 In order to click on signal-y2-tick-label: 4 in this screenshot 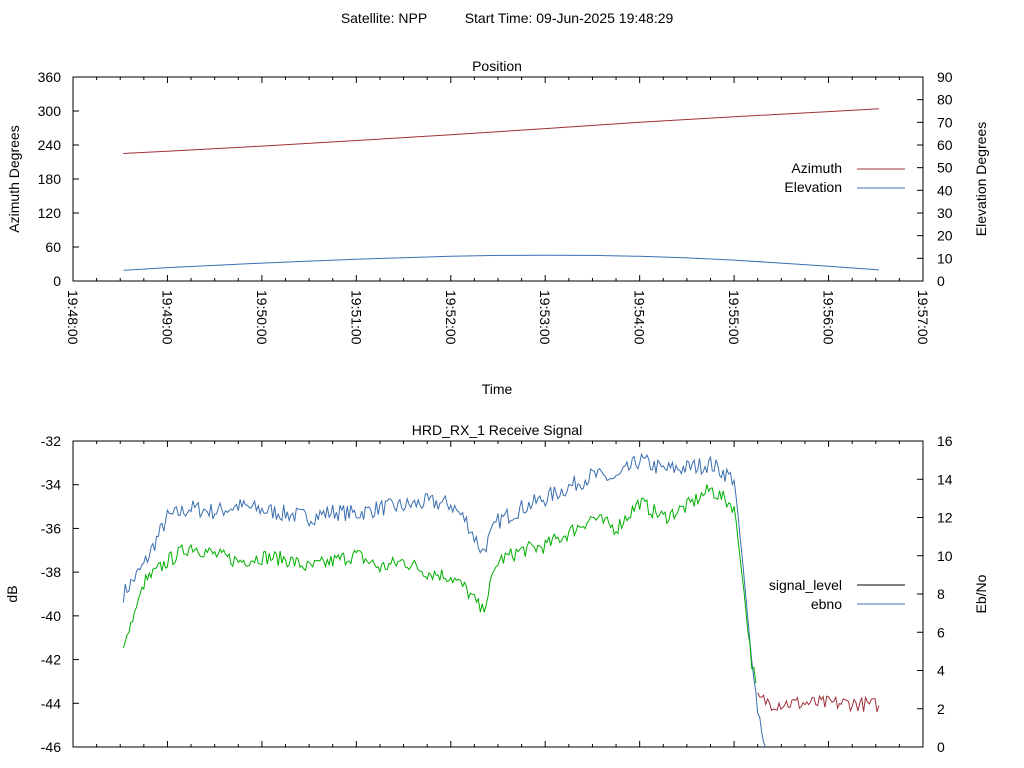, I will do `click(941, 671)`.